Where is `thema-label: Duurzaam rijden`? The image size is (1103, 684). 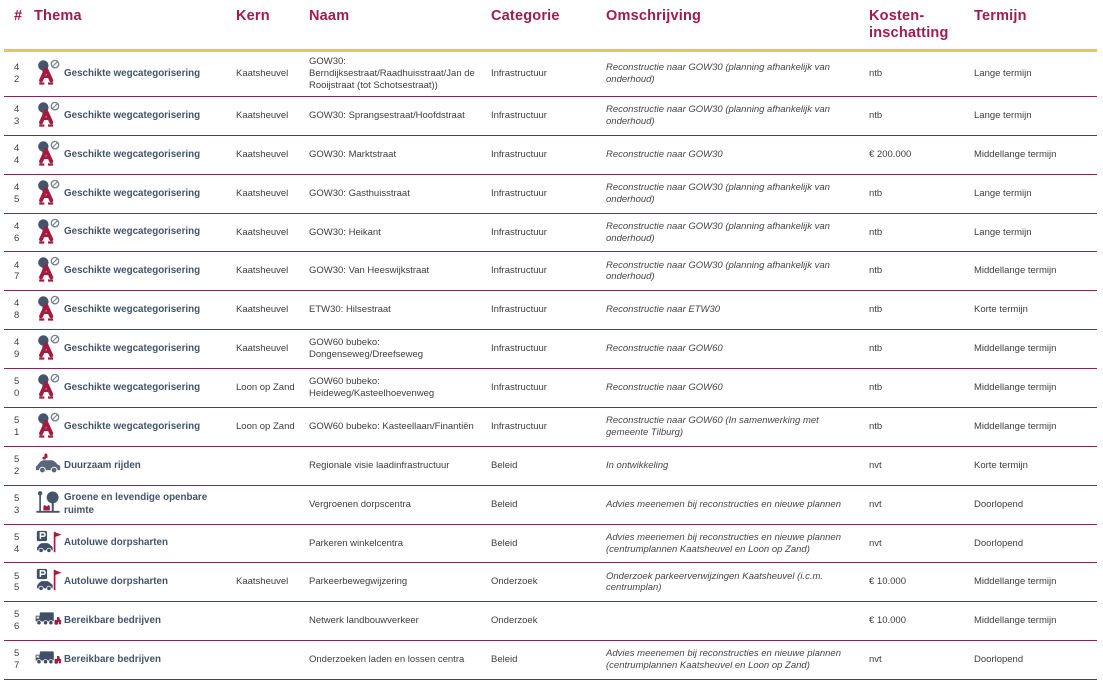
thema-label: Duurzaam rijden is located at coordinates (102, 465).